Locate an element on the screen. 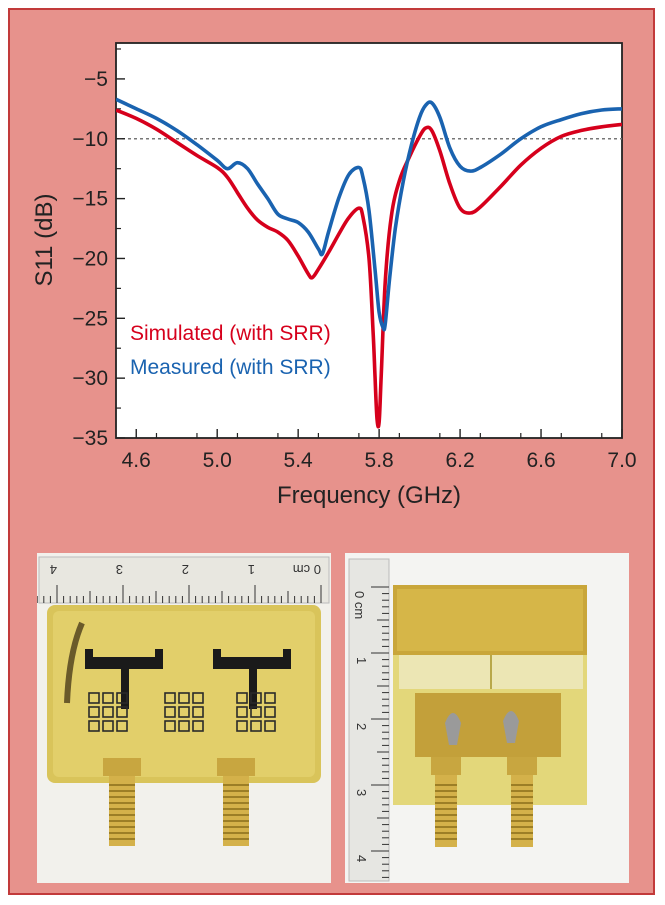  y-axis-label: S11 (dB) is located at coordinates (44, 240).